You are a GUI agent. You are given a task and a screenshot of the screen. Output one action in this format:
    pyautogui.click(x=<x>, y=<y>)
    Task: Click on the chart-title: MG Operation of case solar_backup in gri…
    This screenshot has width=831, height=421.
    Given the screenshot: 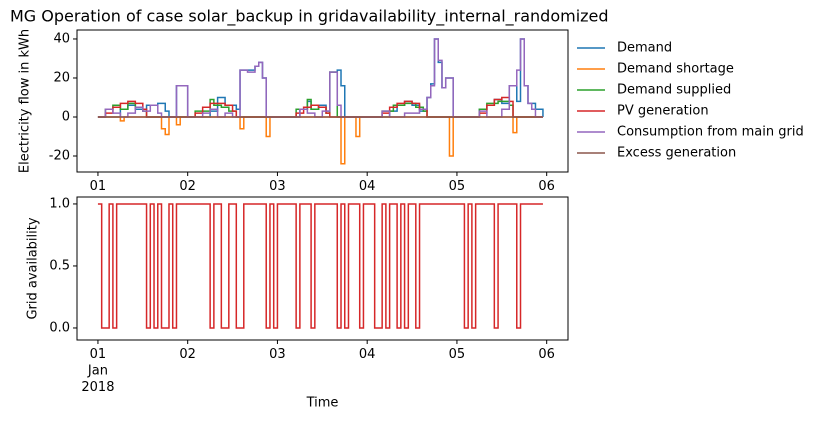 What is the action you would take?
    pyautogui.click(x=309, y=17)
    